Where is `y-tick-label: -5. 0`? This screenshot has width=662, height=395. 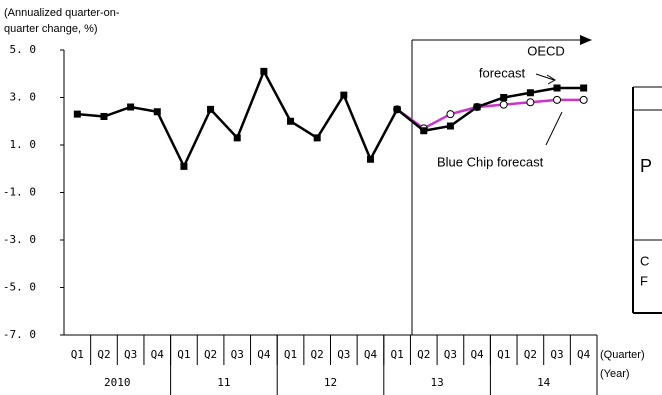
y-tick-label: -5. 0 is located at coordinates (19, 287).